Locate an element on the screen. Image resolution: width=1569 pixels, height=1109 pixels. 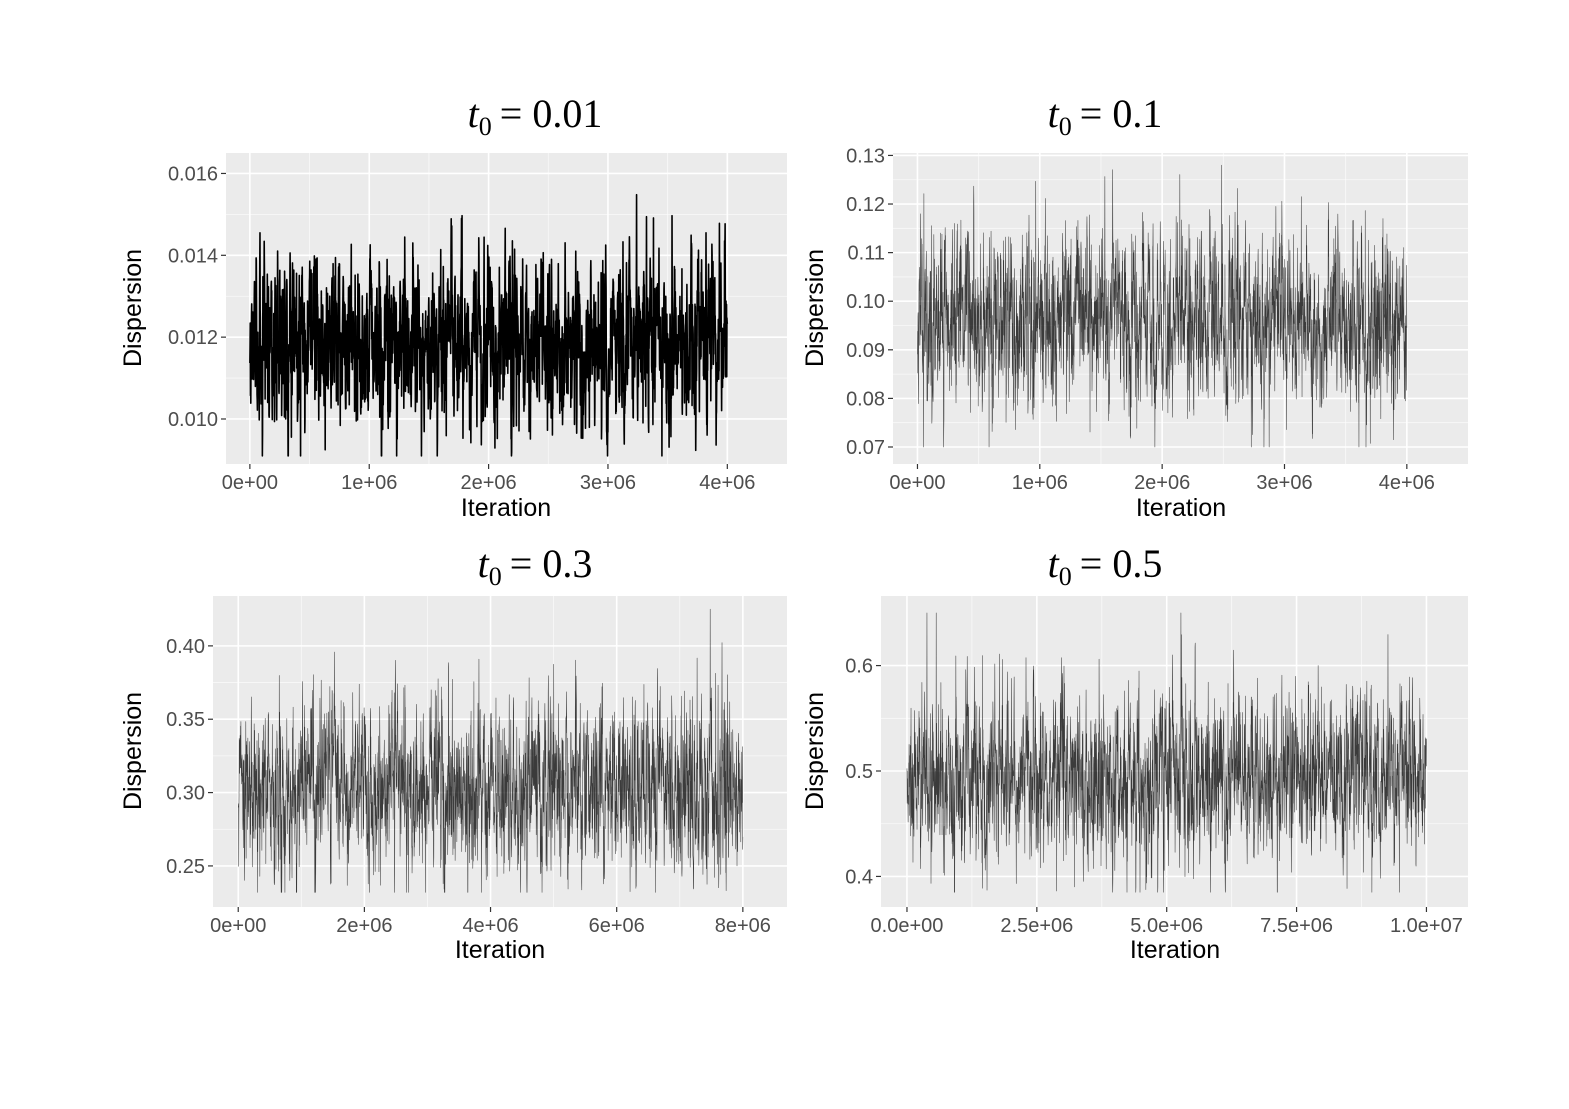
panel-title: t0 = 0.5 is located at coordinates (1105, 566).